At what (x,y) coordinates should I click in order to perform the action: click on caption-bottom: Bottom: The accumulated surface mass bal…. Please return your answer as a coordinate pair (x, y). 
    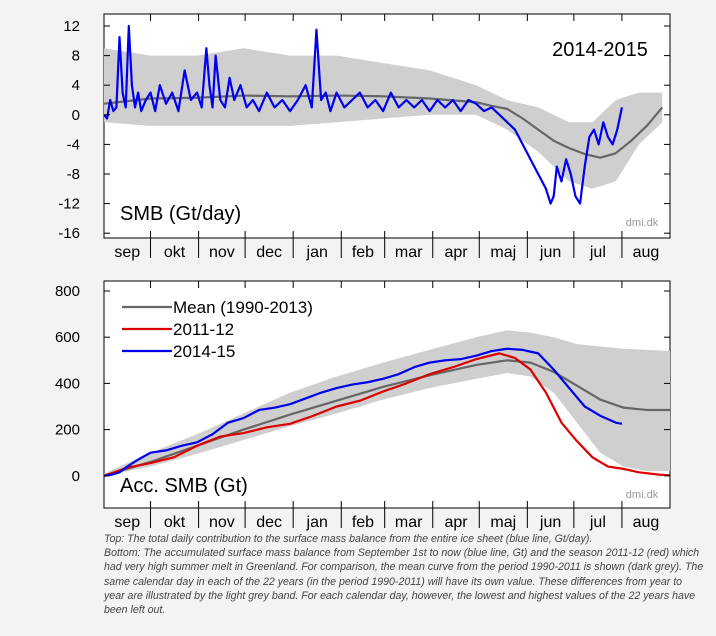
    Looking at the image, I should click on (404, 582).